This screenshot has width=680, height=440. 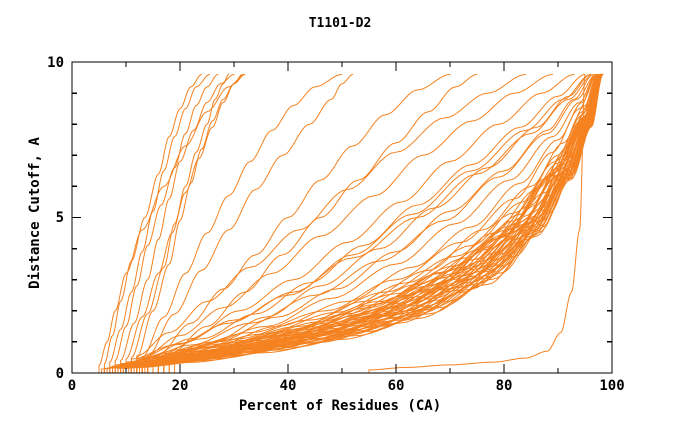 I want to click on y-tick-label-10: 10, so click(x=55, y=63).